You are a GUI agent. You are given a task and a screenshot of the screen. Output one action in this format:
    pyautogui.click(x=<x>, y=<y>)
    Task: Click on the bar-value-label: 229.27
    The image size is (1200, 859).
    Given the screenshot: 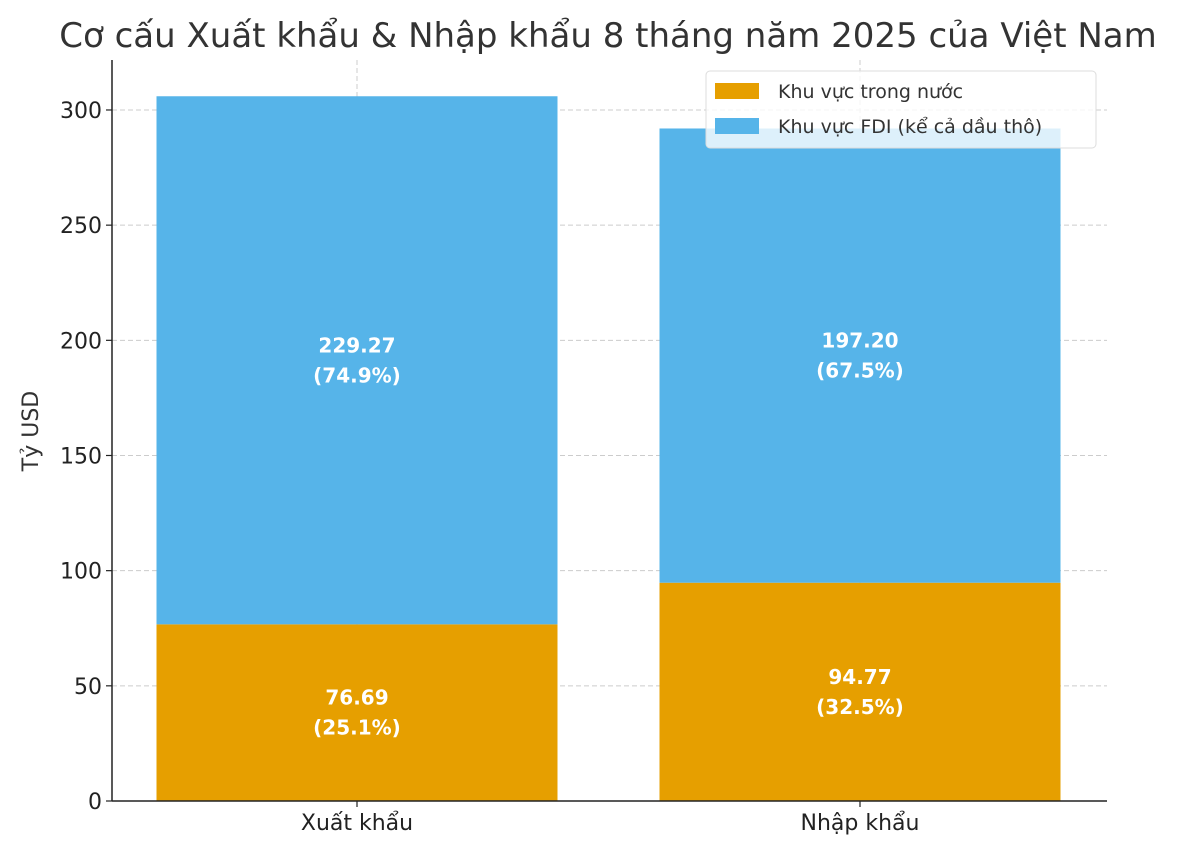 What is the action you would take?
    pyautogui.click(x=356, y=345)
    